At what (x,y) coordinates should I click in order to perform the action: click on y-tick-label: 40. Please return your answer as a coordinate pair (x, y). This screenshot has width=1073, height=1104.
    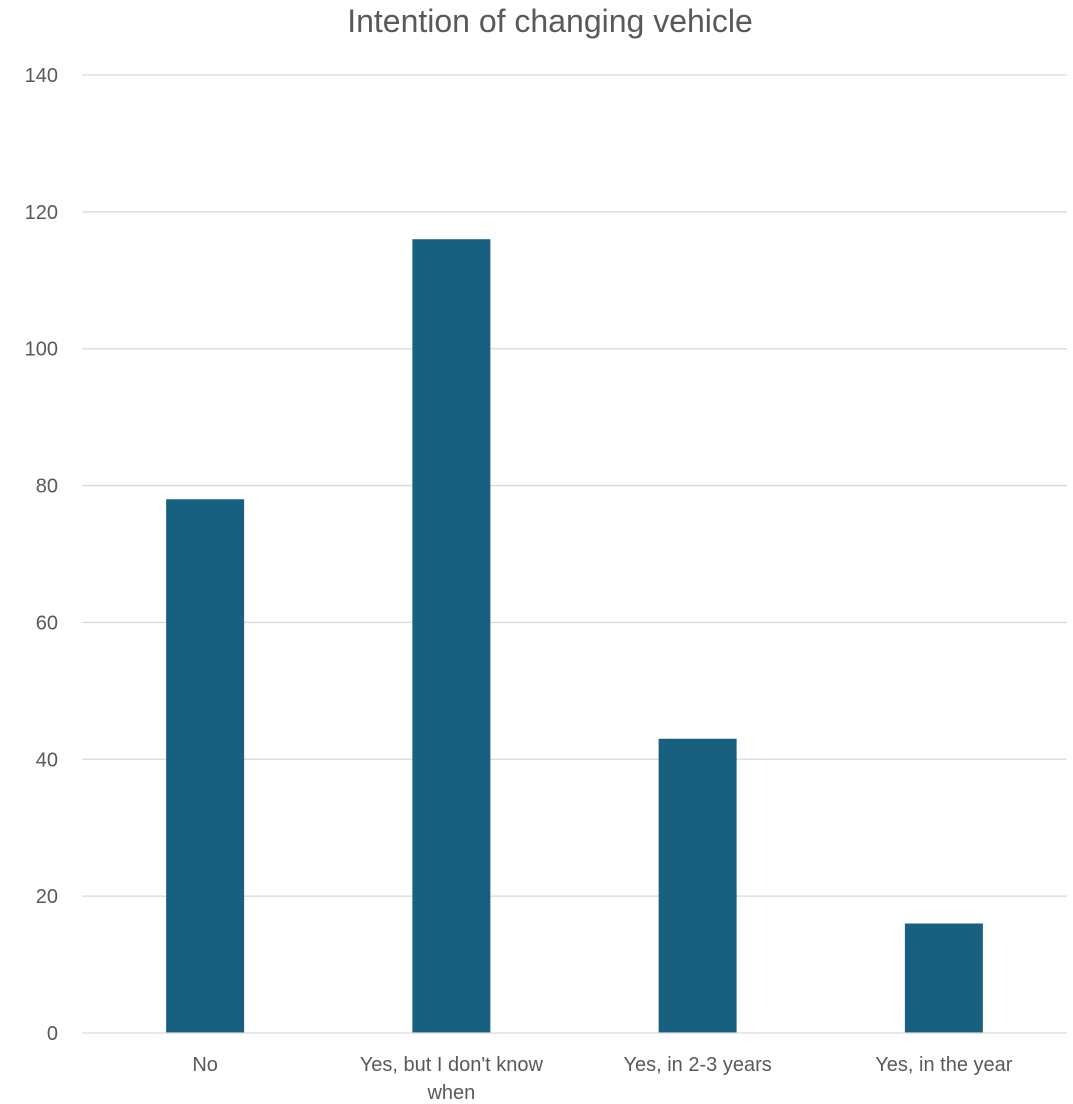
    Looking at the image, I should click on (47, 760).